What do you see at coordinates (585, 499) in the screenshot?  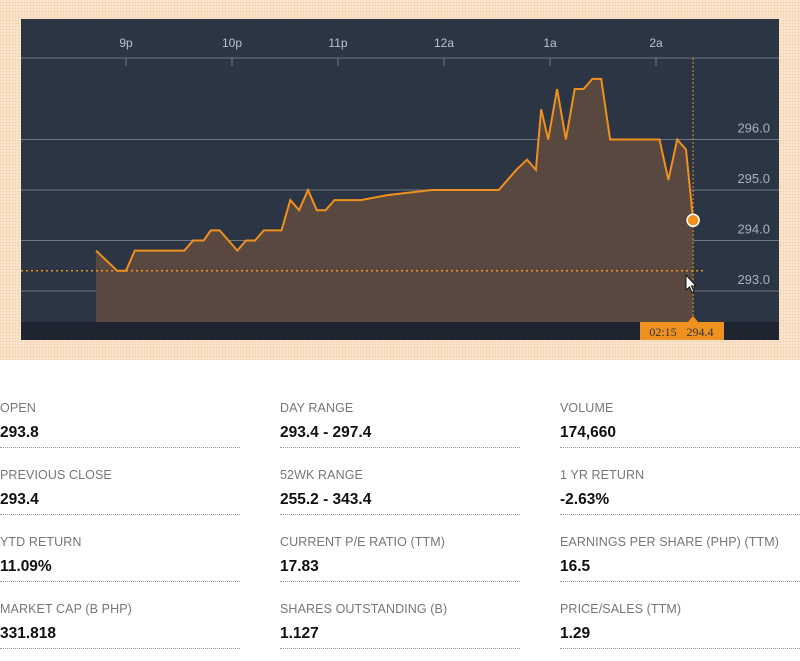 I see `stat-value: -2.63%` at bounding box center [585, 499].